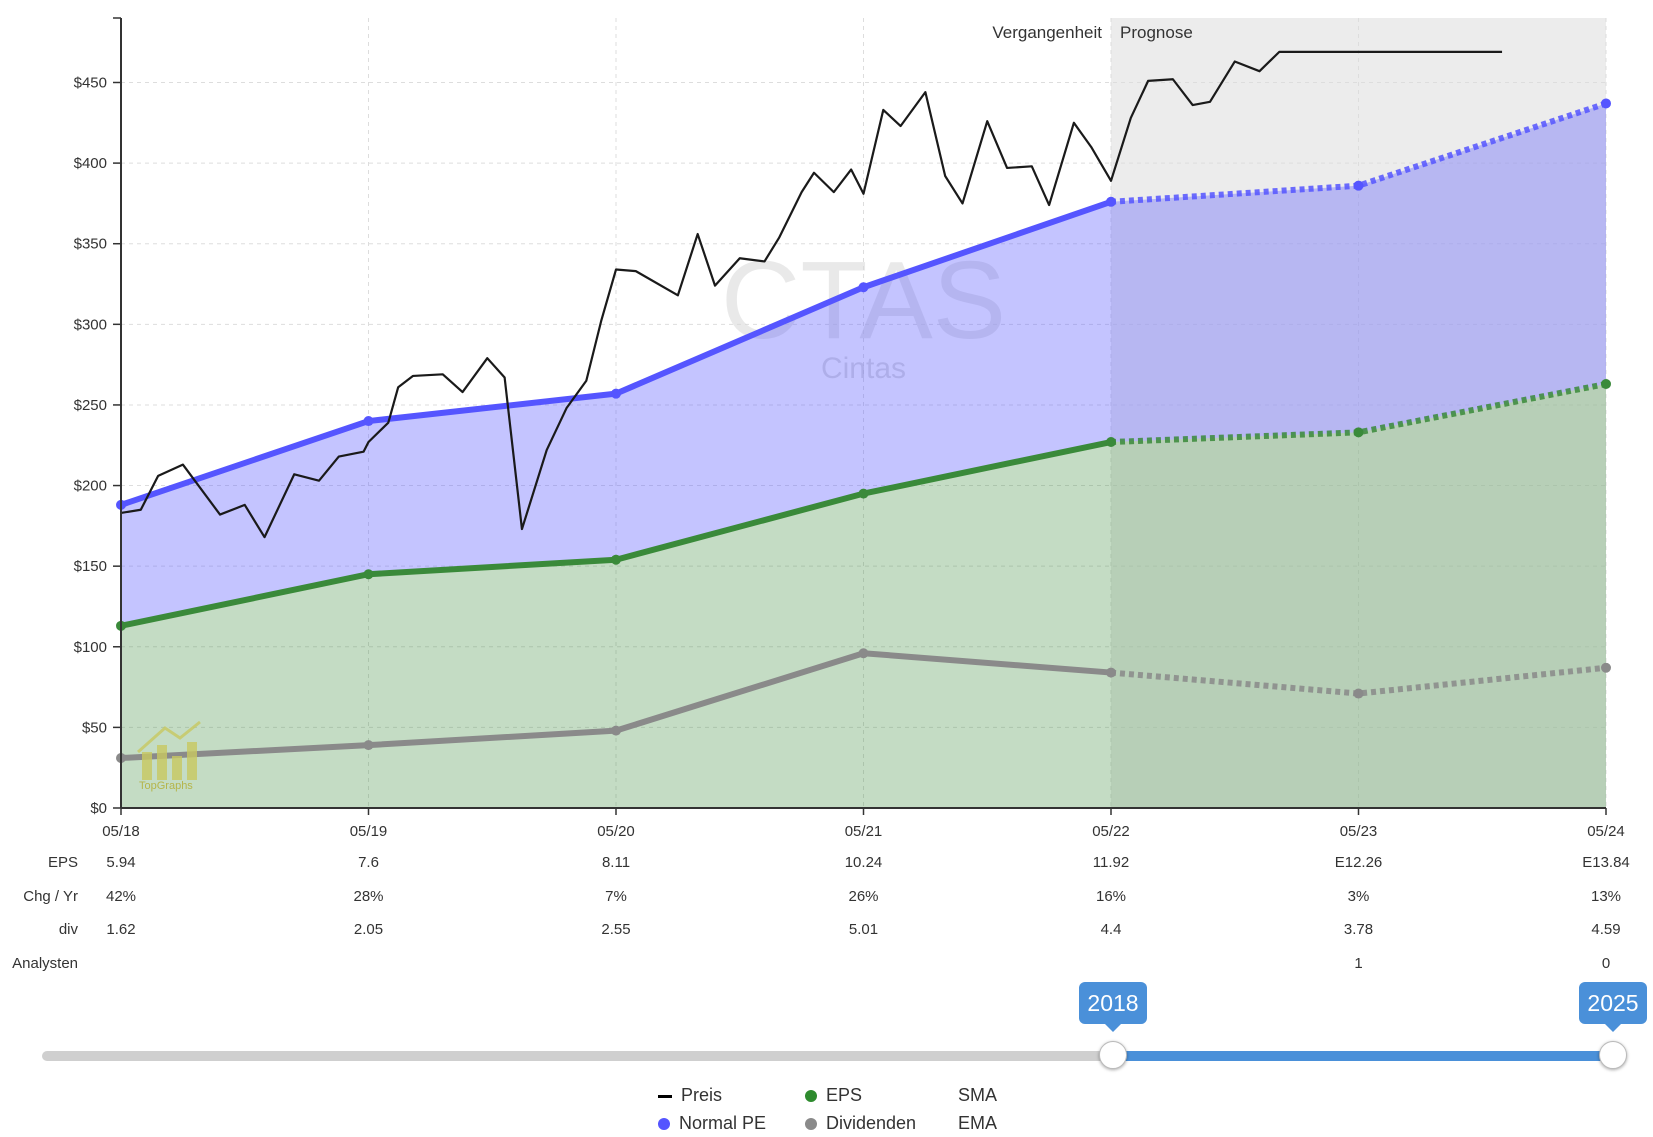 The height and width of the screenshot is (1137, 1653). Describe the element at coordinates (97, 417) in the screenshot. I see `y-axis-ticks: $0 $50 $100 $150 $200 $250 $300 $350 $400 $450` at that location.